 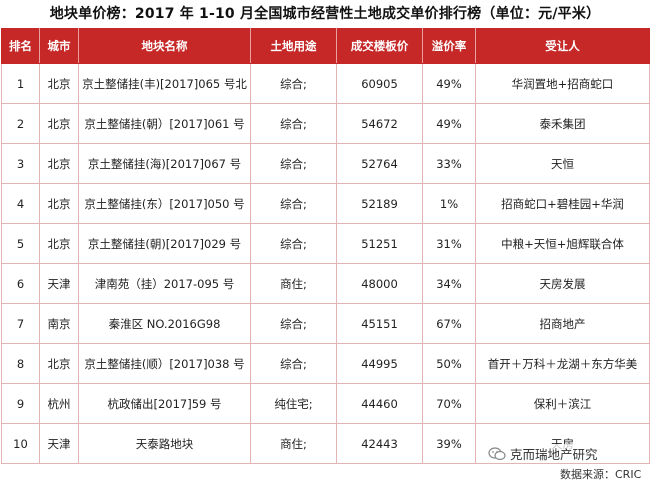 I want to click on land-name-cell: 京土整储挂(朝)[2017]029 号, so click(x=164, y=243).